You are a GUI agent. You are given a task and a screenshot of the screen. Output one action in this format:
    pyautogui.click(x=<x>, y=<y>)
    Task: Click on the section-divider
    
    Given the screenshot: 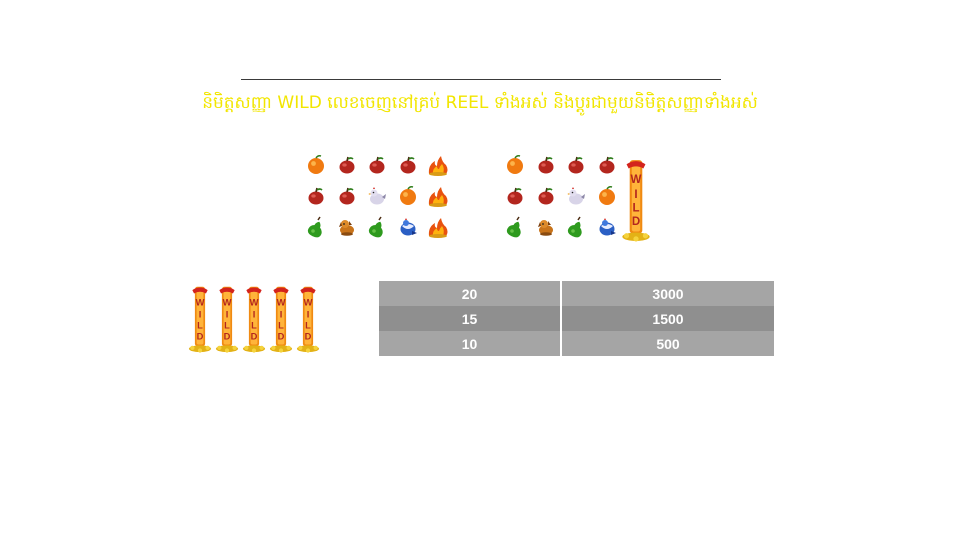 What is the action you would take?
    pyautogui.click(x=481, y=79)
    